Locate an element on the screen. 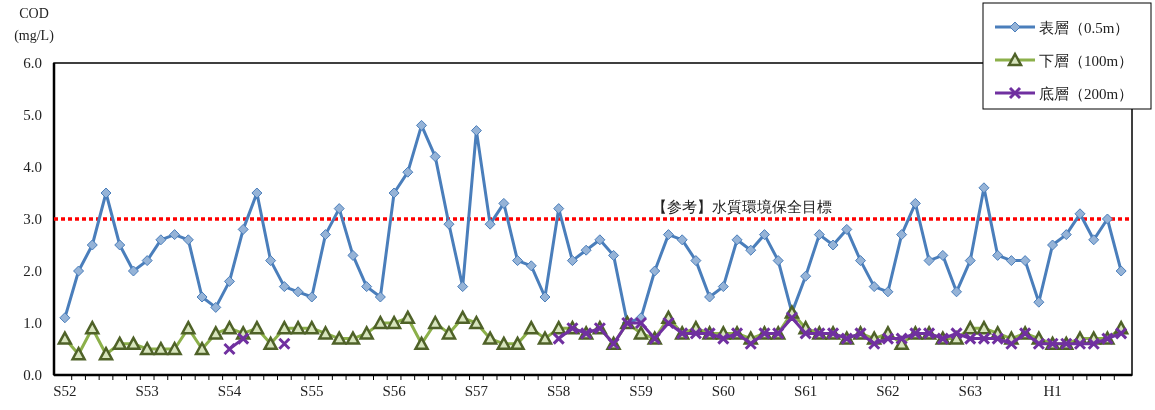 This screenshot has height=410, width=1155. legend-label: 底層（200m） is located at coordinates (1086, 94).